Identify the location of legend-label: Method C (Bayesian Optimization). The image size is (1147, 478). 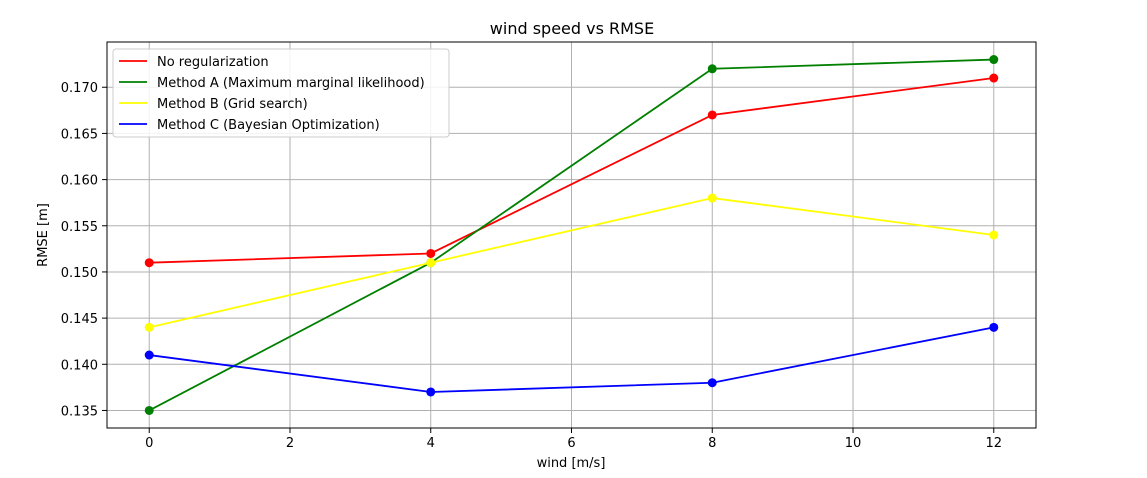
(268, 125).